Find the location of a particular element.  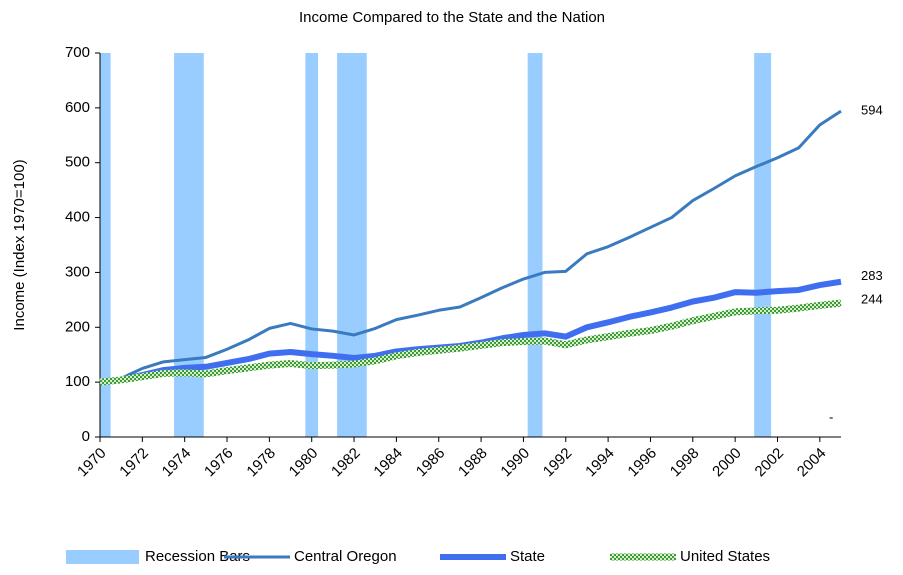

y-tick-label: 300 is located at coordinates (77, 271).